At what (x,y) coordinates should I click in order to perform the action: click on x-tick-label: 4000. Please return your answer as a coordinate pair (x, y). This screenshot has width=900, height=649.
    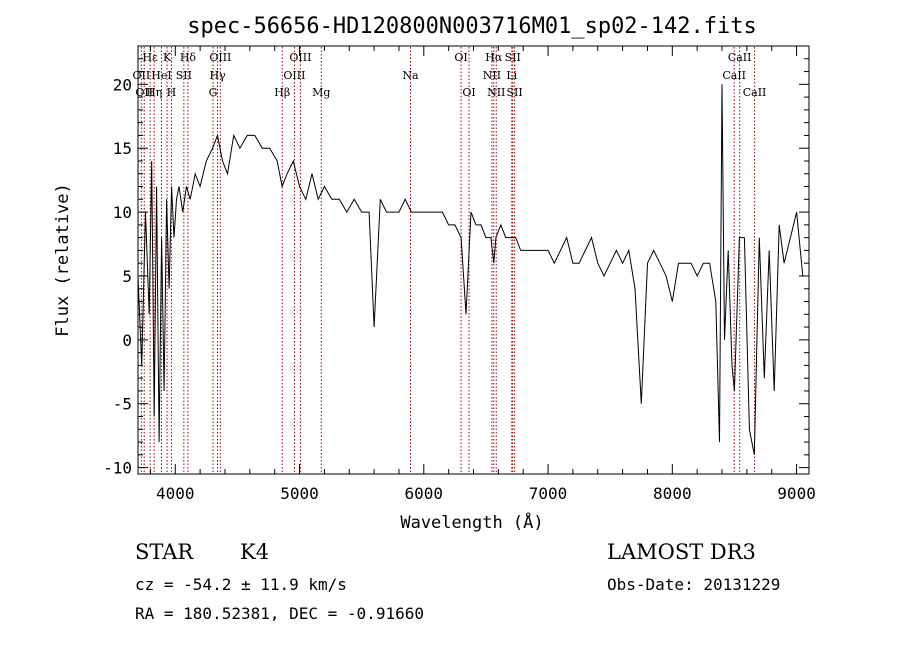
    Looking at the image, I should click on (175, 493).